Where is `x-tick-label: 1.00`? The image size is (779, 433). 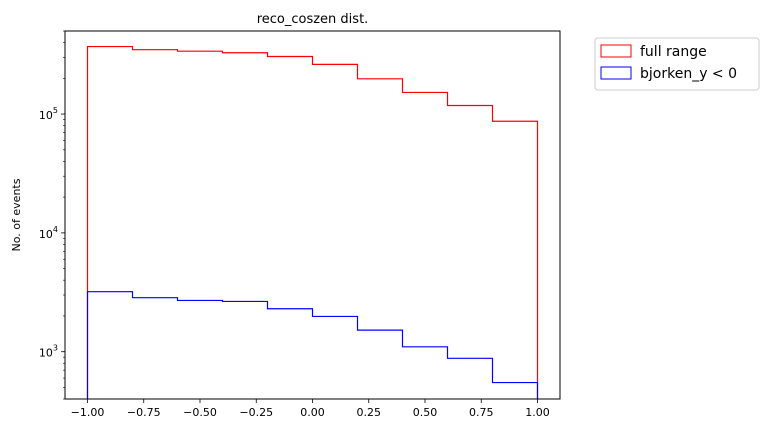 x-tick-label: 1.00 is located at coordinates (537, 412).